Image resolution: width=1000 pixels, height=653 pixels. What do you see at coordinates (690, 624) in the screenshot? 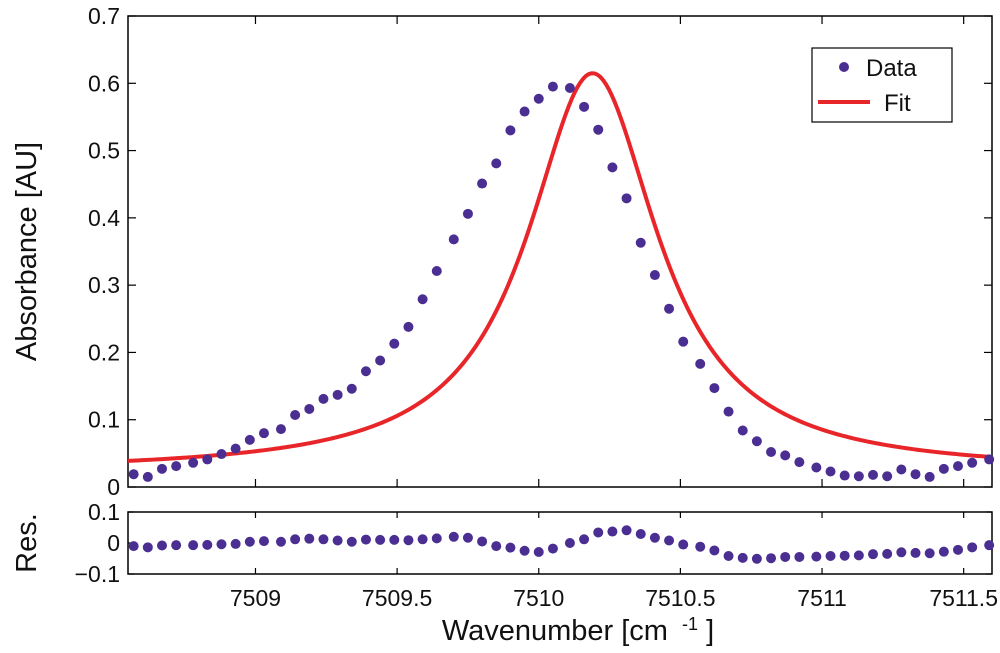
I see `x-axis-label-superscript: -1` at bounding box center [690, 624].